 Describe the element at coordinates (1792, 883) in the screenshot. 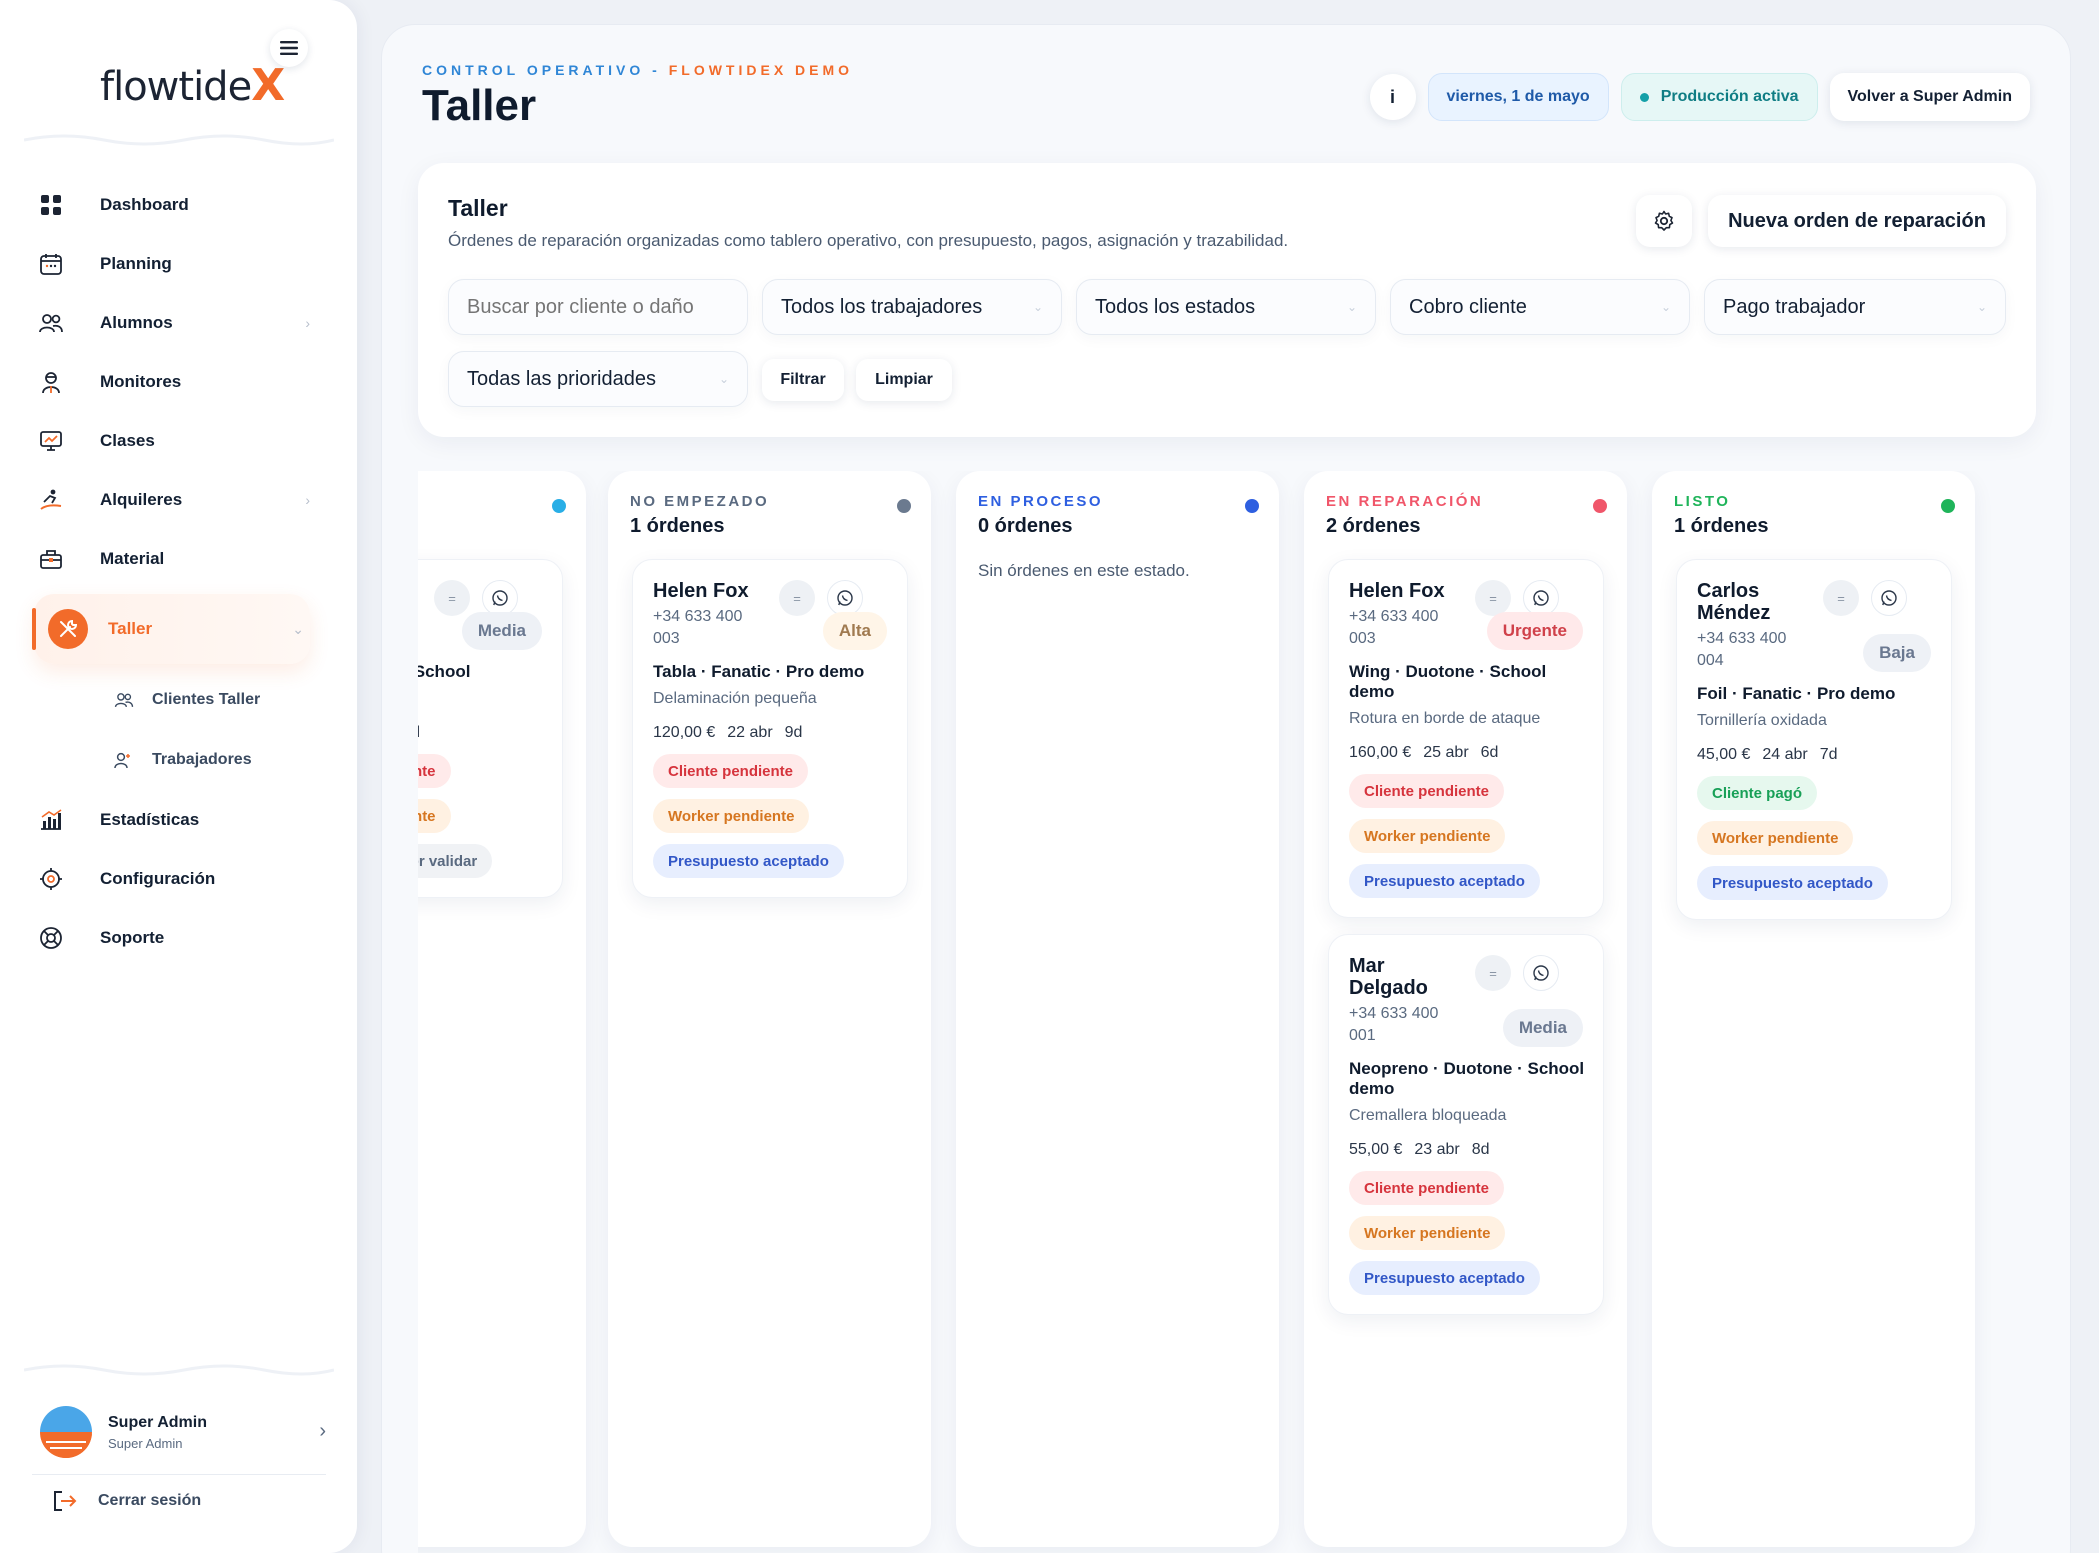

I see `status-tag: Presupuesto aceptado` at that location.